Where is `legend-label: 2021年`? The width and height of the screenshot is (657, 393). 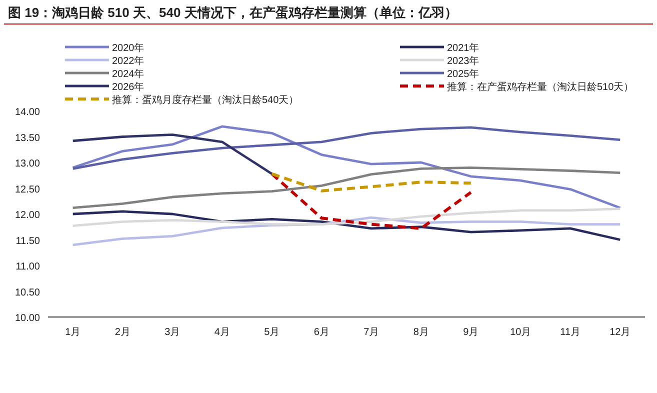 legend-label: 2021年 is located at coordinates (463, 48).